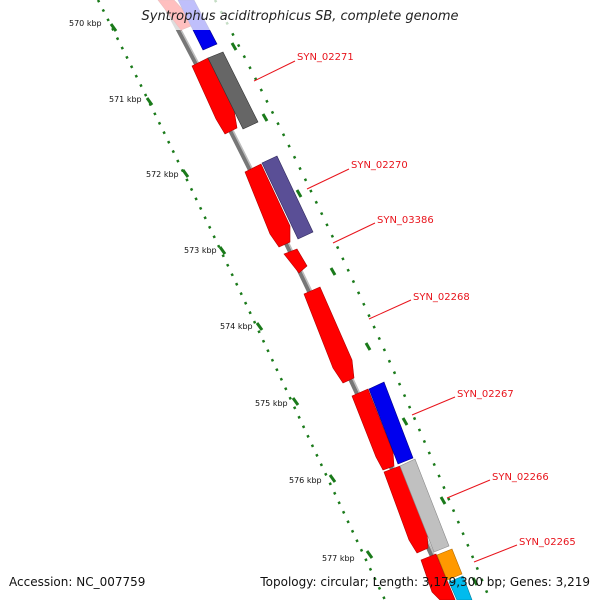  I want to click on gene-block-lightgray, so click(424, 505).